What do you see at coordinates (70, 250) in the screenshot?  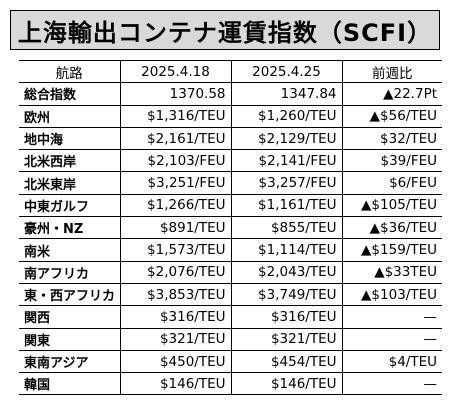 I see `route-cell: 南米` at bounding box center [70, 250].